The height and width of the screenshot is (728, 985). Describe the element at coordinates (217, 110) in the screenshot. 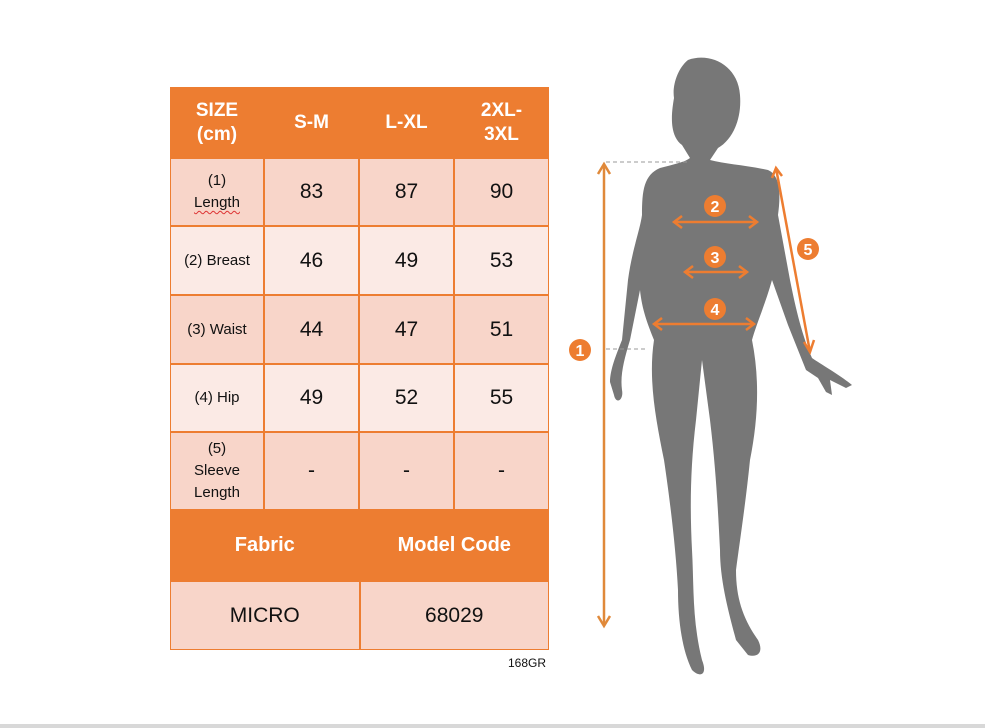

I see `header-text: SIZE` at that location.